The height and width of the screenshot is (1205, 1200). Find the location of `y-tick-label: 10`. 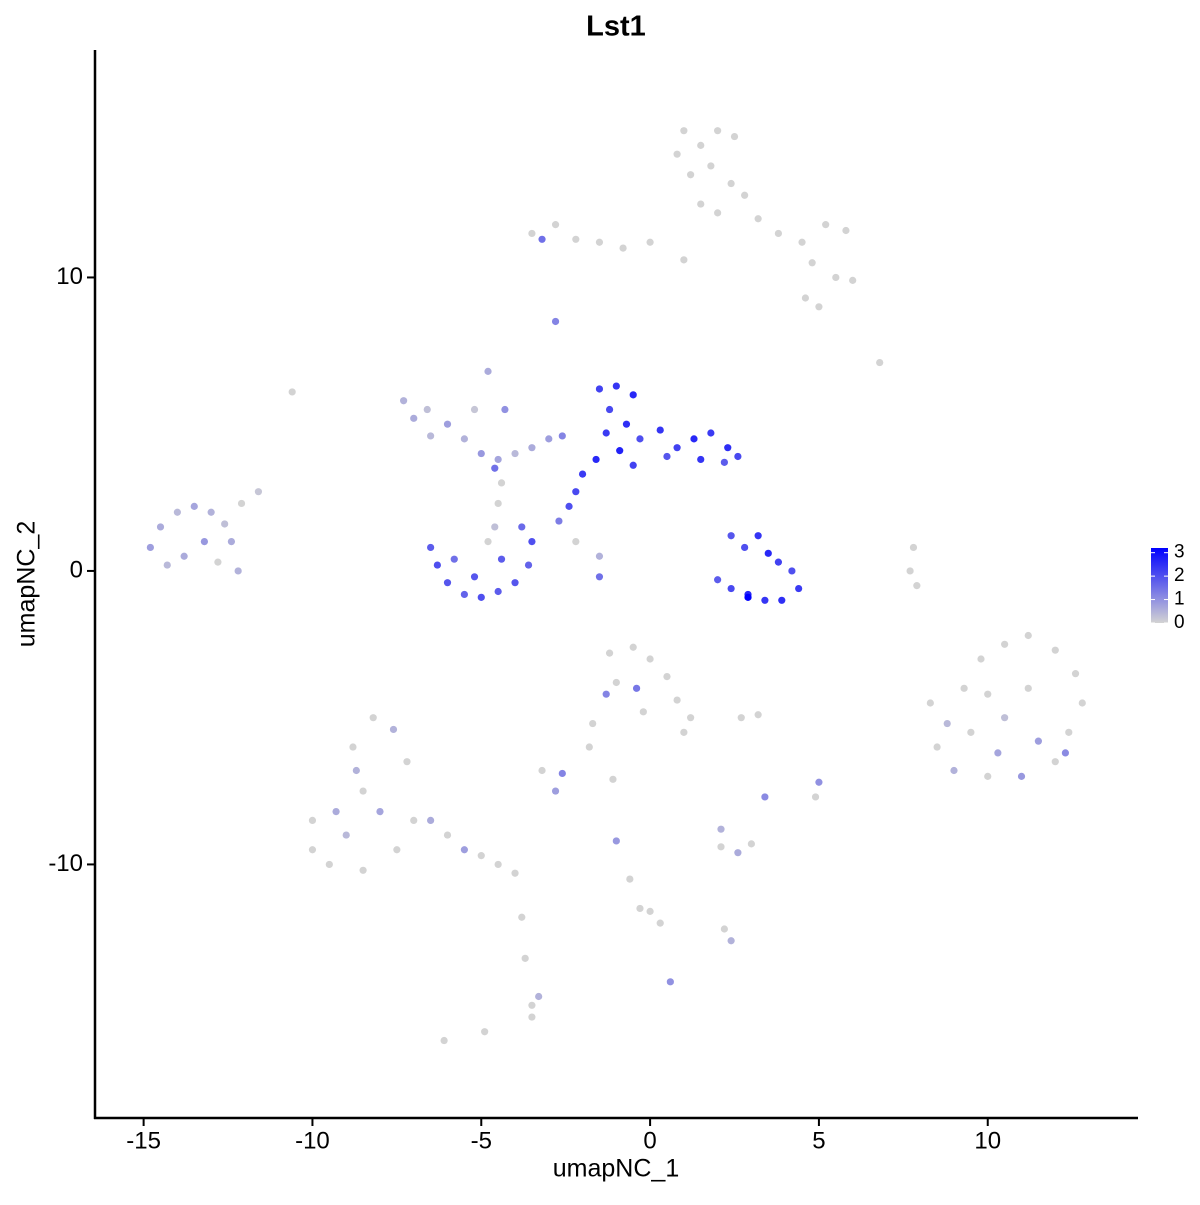

y-tick-label: 10 is located at coordinates (69, 276).